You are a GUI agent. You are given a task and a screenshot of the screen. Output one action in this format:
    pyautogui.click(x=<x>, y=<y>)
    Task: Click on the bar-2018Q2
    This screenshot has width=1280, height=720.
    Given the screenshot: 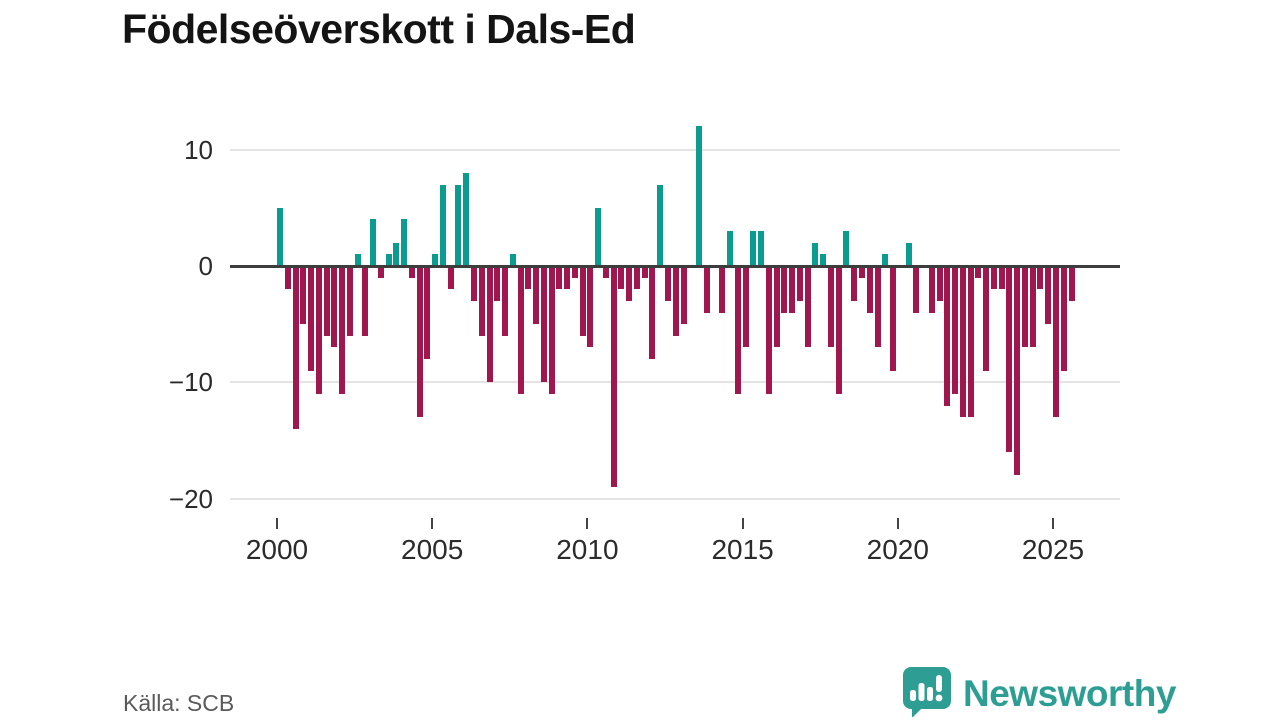 What is the action you would take?
    pyautogui.click(x=846, y=248)
    